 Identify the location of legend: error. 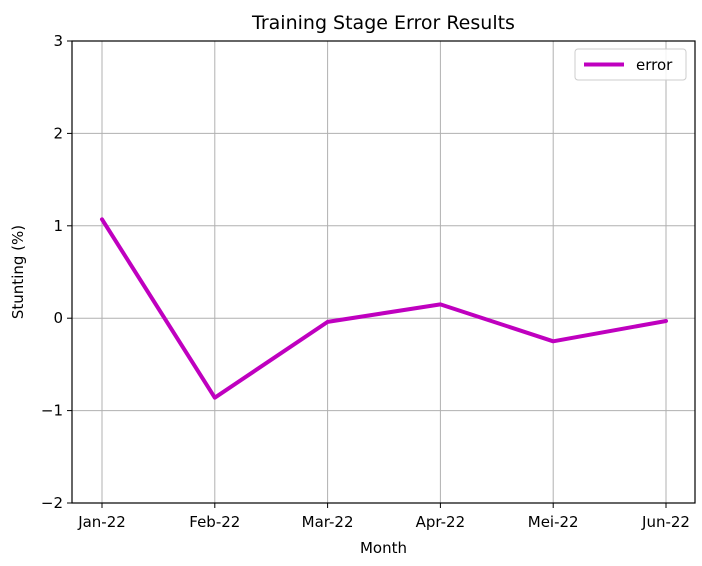
(630, 64).